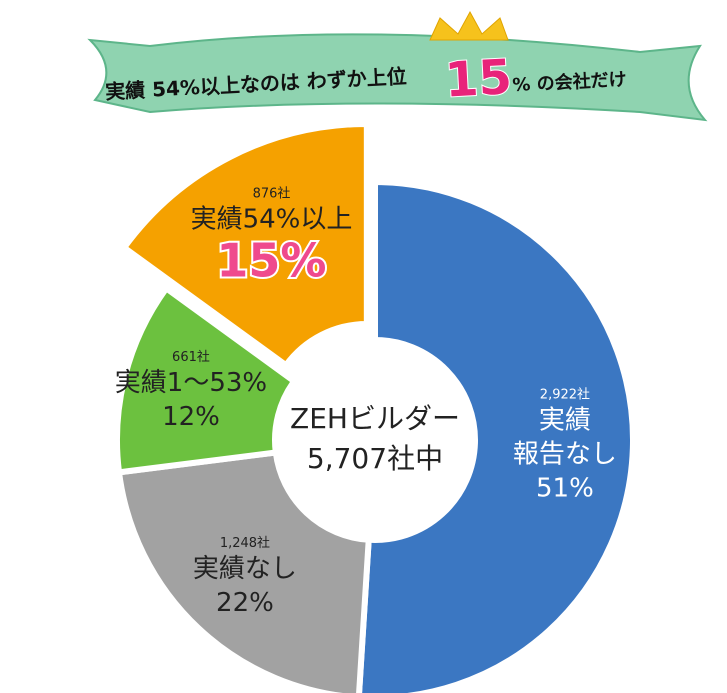  What do you see at coordinates (397, 77) in the screenshot?
I see `ribbon` at bounding box center [397, 77].